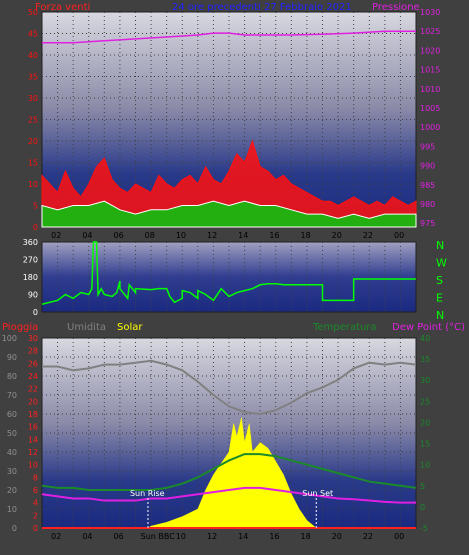 This screenshot has height=555, width=469. I want to click on time-tick-label: 18, so click(306, 235).